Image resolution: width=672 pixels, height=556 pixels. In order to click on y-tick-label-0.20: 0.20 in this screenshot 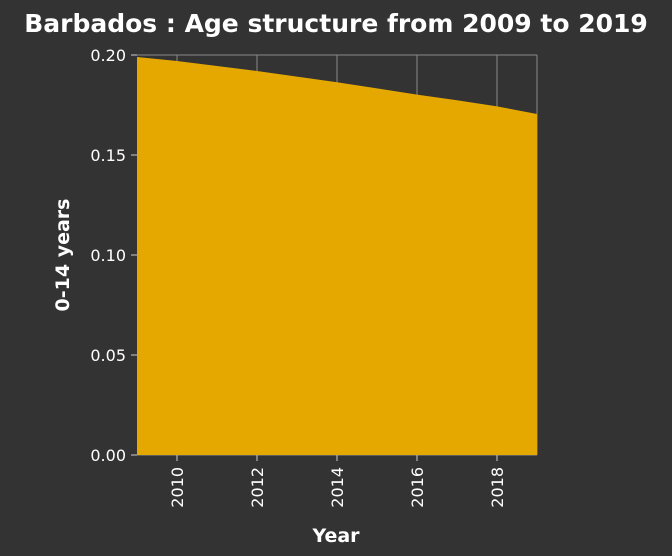, I will do `click(108, 55)`.